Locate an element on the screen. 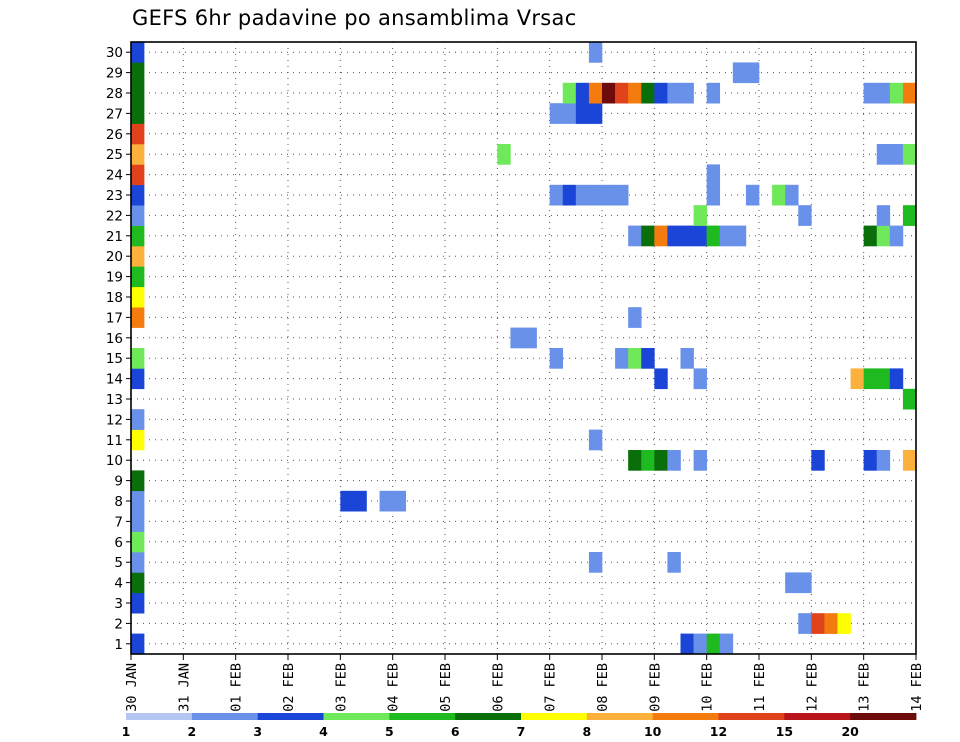  y-tick-label: 11 is located at coordinates (114, 441).